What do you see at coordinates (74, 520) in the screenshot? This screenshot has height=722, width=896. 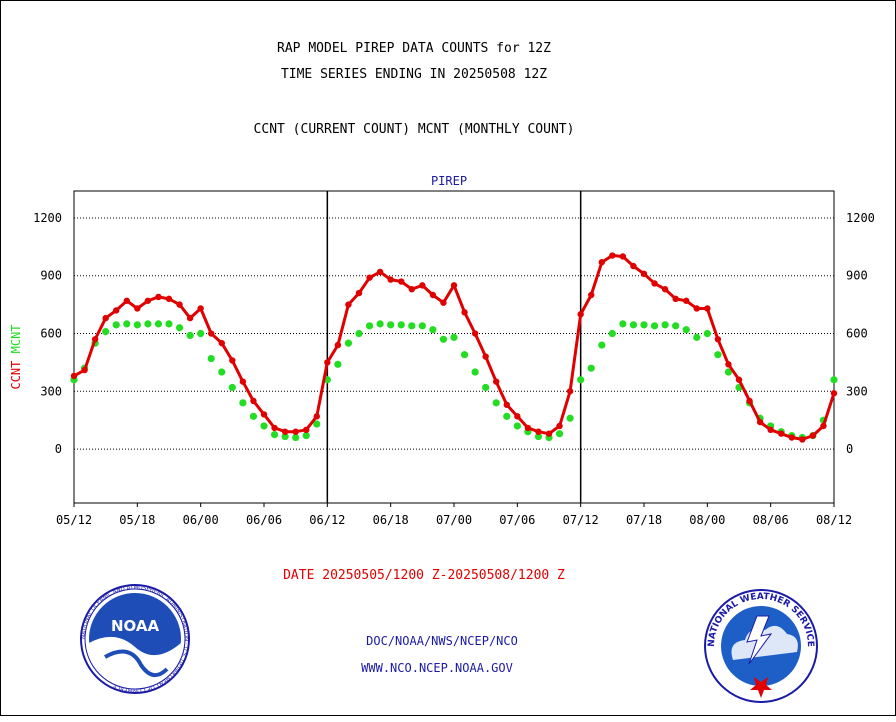 I see `x-tick-label: 05/12` at bounding box center [74, 520].